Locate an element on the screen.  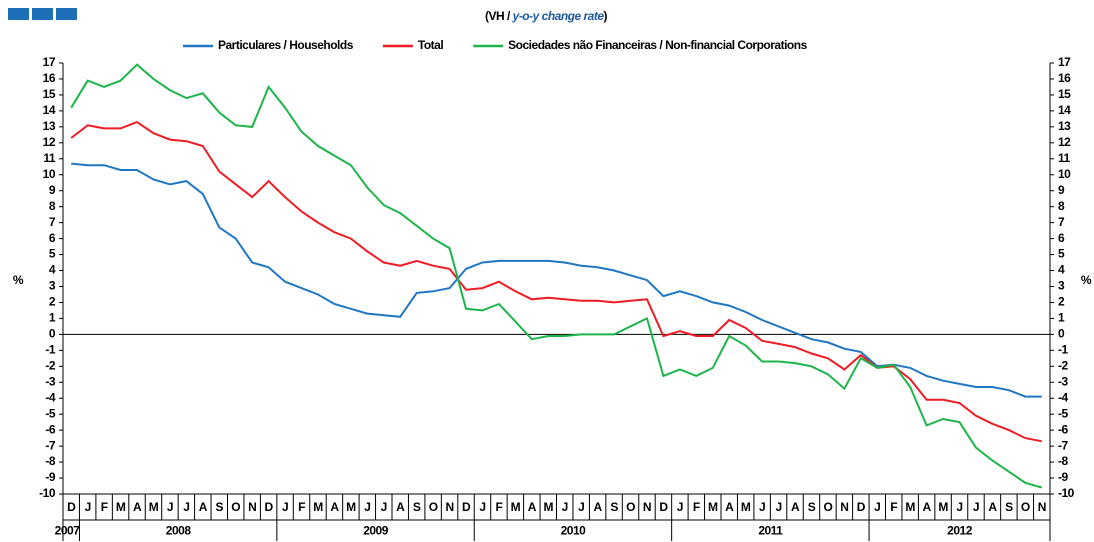
y-tick-label: -1 is located at coordinates (50, 350).